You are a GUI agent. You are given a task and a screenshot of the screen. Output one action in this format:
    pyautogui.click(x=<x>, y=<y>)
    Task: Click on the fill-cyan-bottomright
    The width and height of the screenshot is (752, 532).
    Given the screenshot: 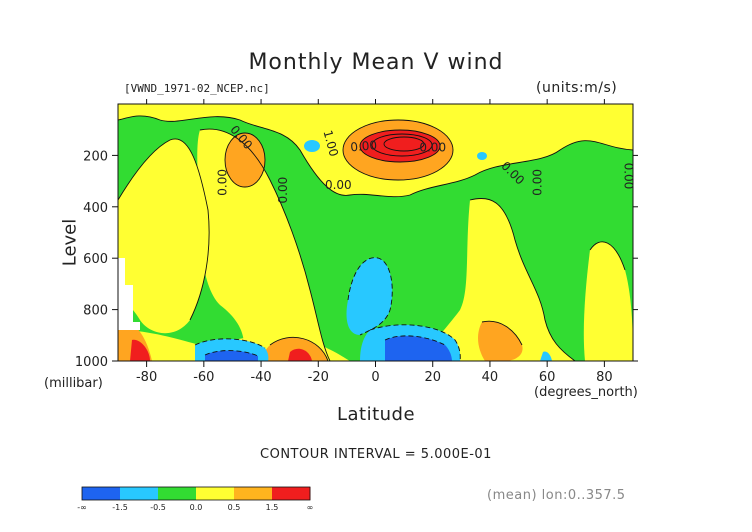 What is the action you would take?
    pyautogui.click(x=546, y=356)
    